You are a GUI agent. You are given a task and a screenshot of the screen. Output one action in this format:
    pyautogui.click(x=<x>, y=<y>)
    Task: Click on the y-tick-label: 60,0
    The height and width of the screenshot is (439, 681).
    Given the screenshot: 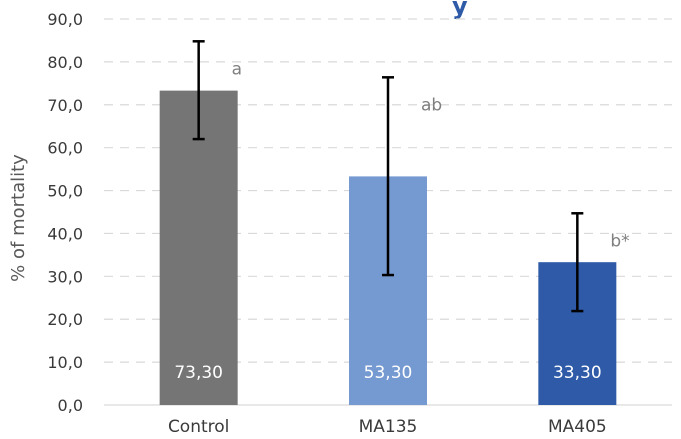 What is the action you would take?
    pyautogui.click(x=65, y=148)
    